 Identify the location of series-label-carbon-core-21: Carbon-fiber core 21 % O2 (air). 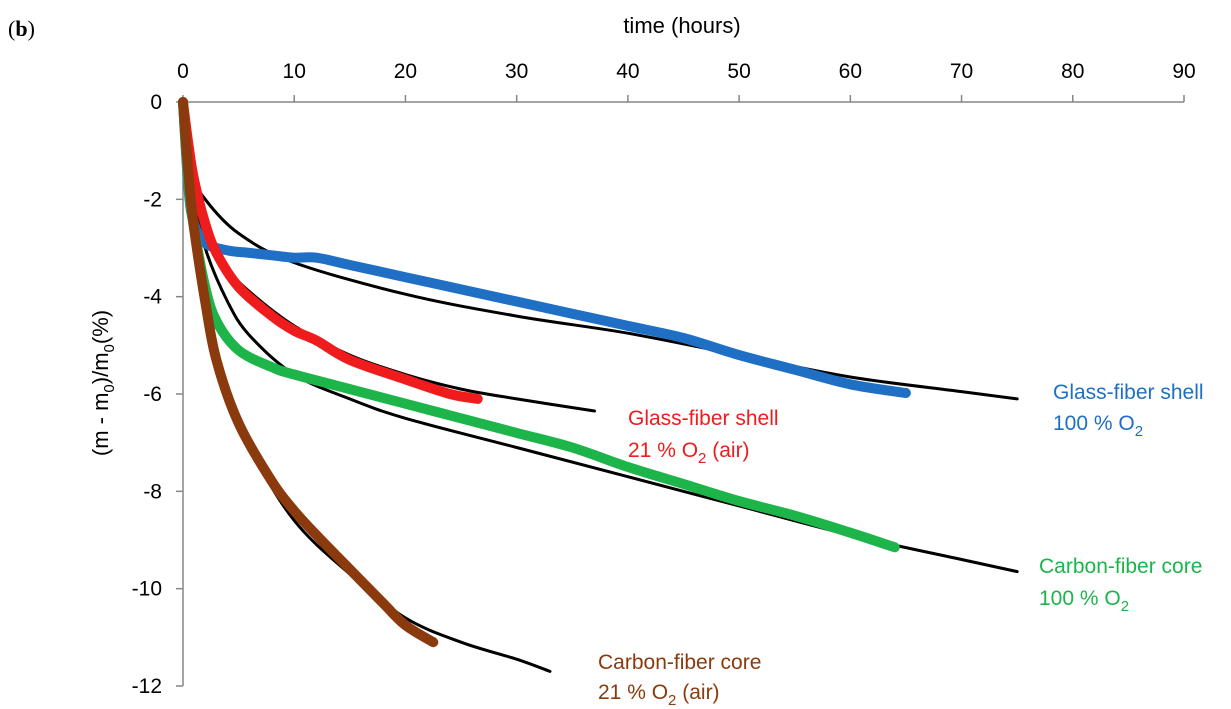
(679, 680).